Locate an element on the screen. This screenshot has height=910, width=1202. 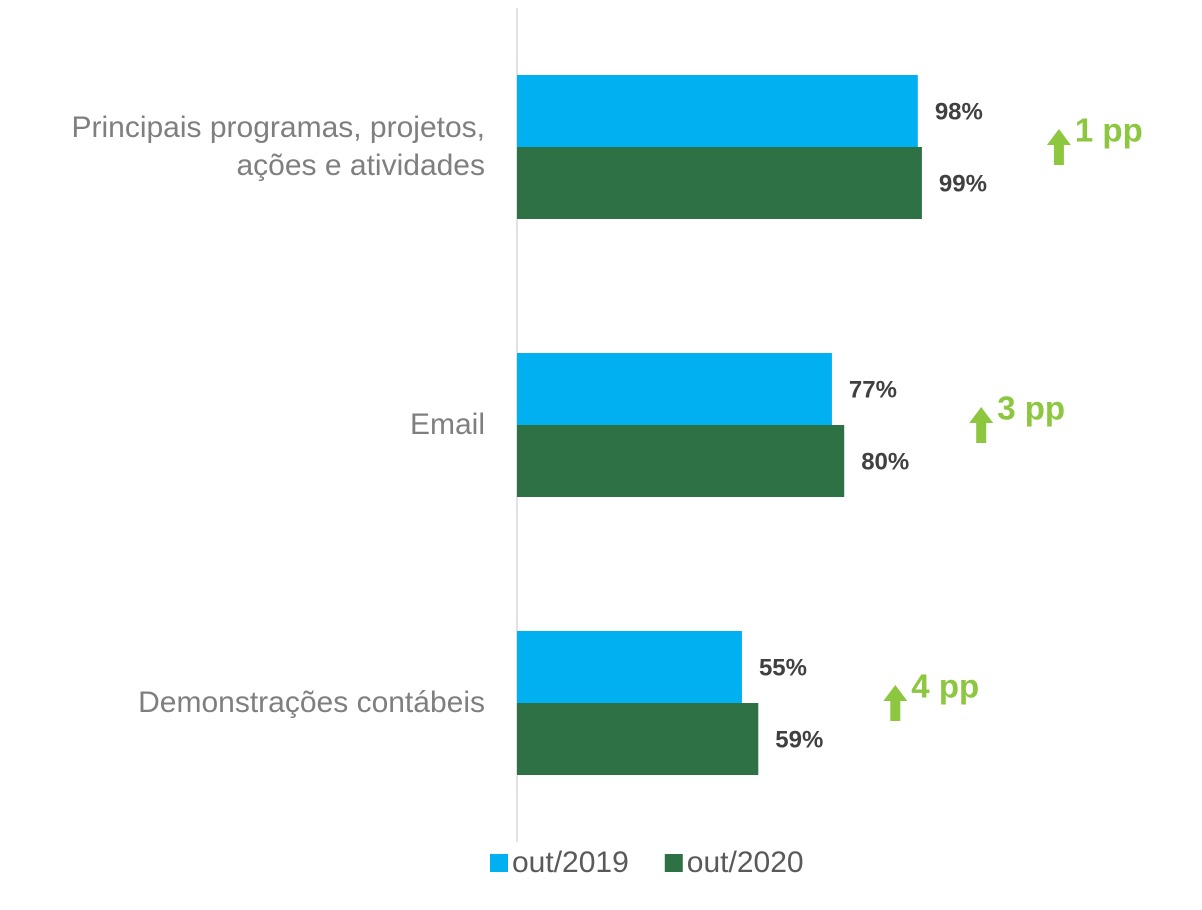
legend-label: out/2019 is located at coordinates (570, 862).